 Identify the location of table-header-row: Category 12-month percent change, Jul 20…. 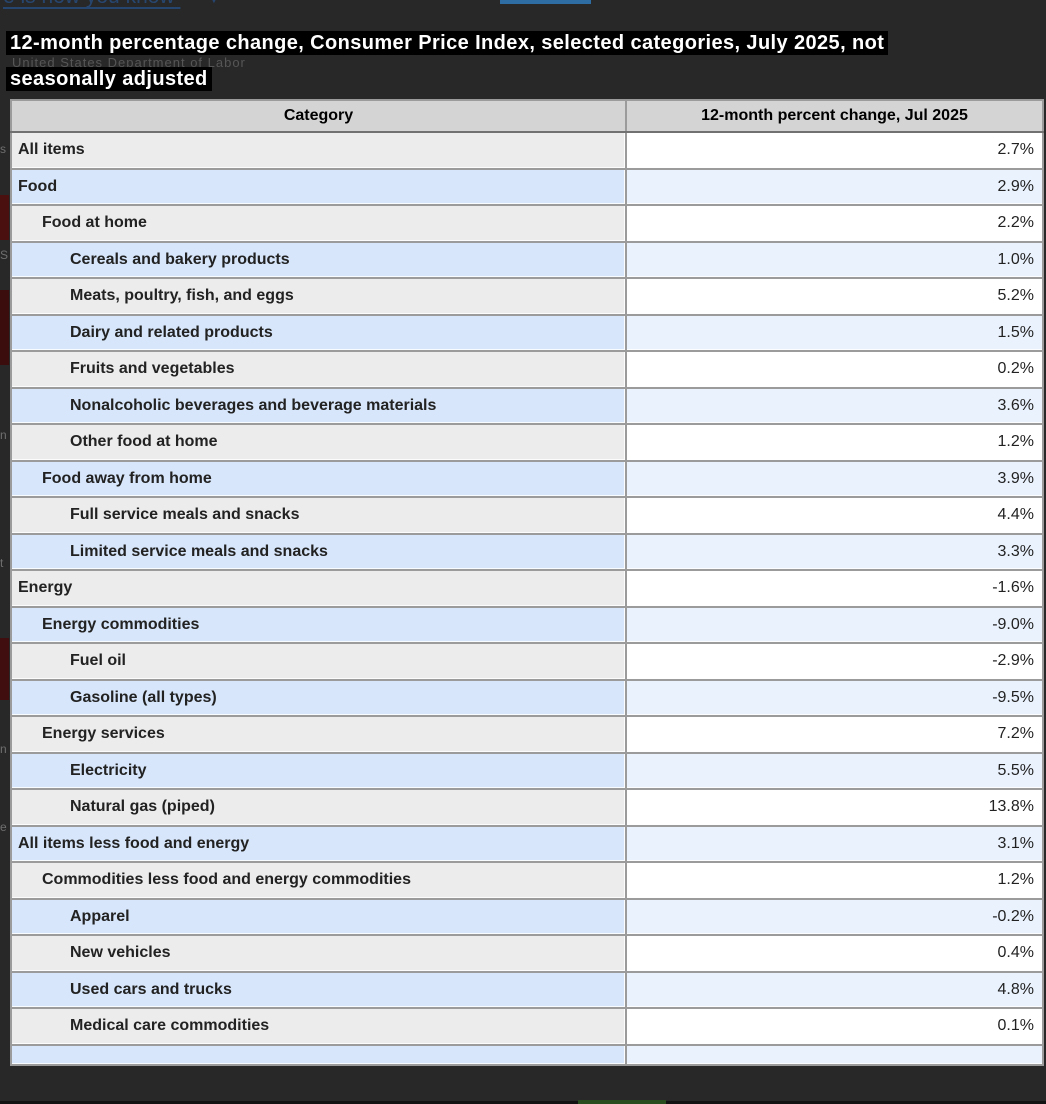
(527, 116).